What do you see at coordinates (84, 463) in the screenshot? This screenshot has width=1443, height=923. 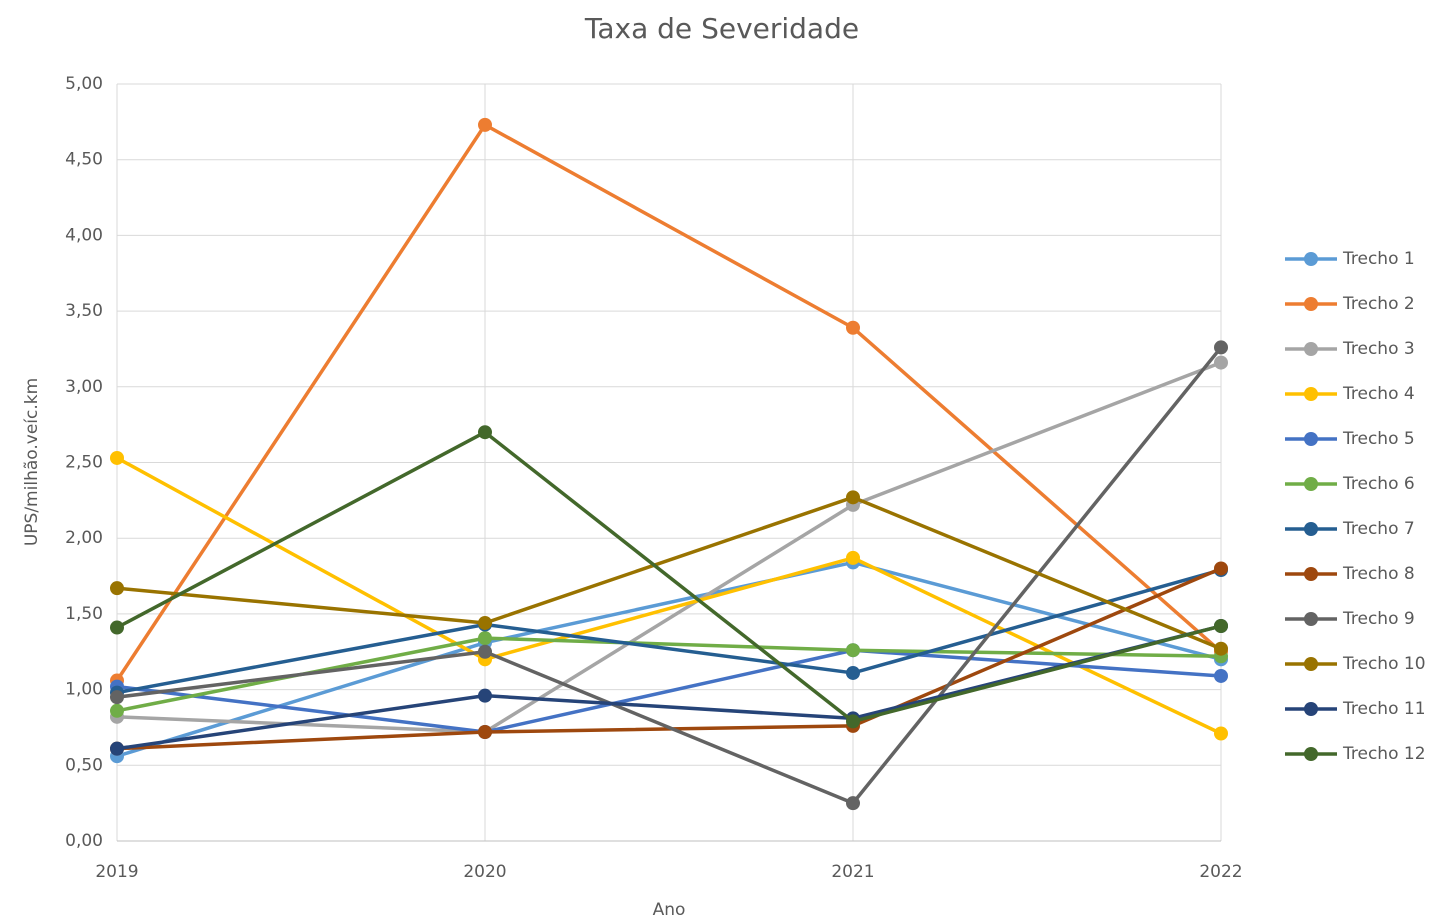 I see `y-tick-label: 2,50` at bounding box center [84, 463].